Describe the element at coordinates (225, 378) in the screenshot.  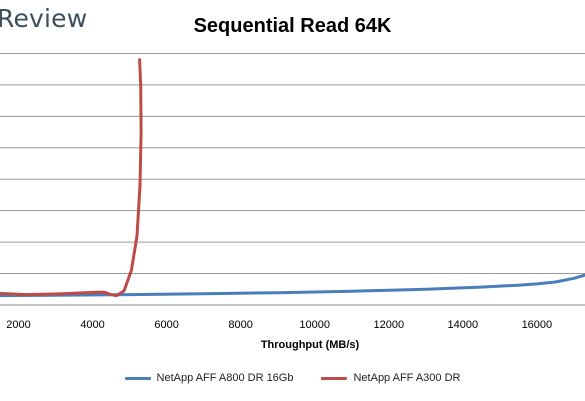
I see `legend-label-a800: NetApp AFF A800 DR 16Gb` at that location.